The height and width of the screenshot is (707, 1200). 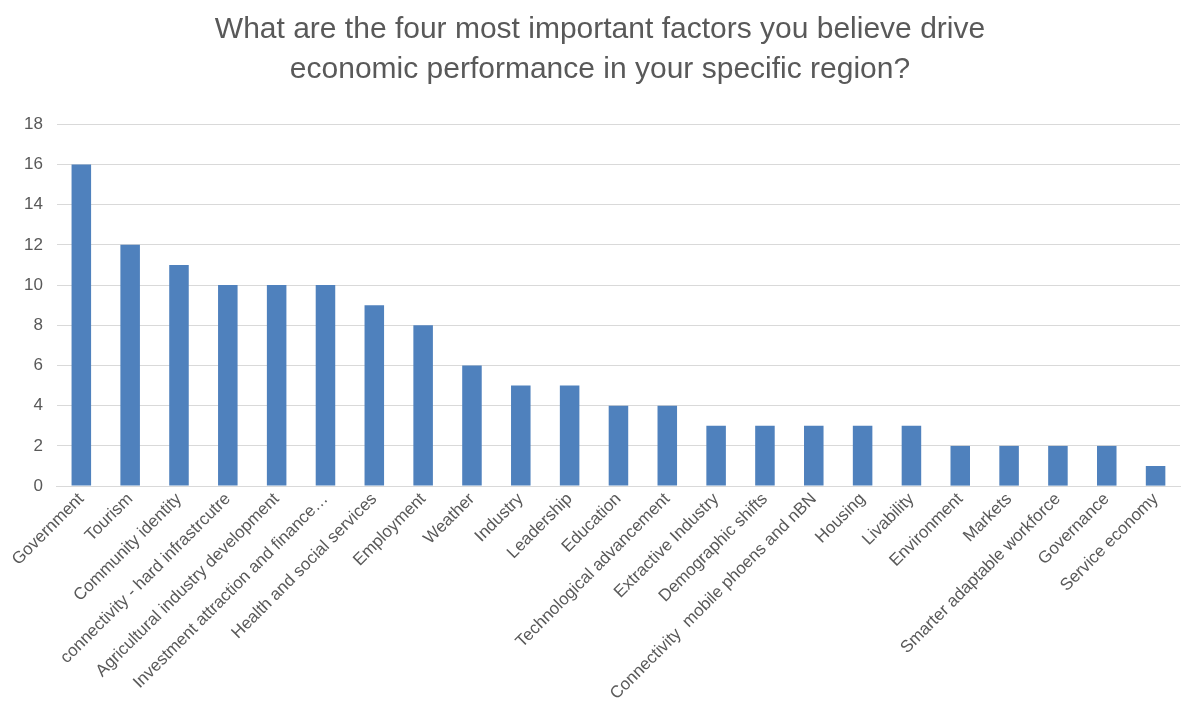 What do you see at coordinates (33, 164) in the screenshot?
I see `y-tick-label: 16` at bounding box center [33, 164].